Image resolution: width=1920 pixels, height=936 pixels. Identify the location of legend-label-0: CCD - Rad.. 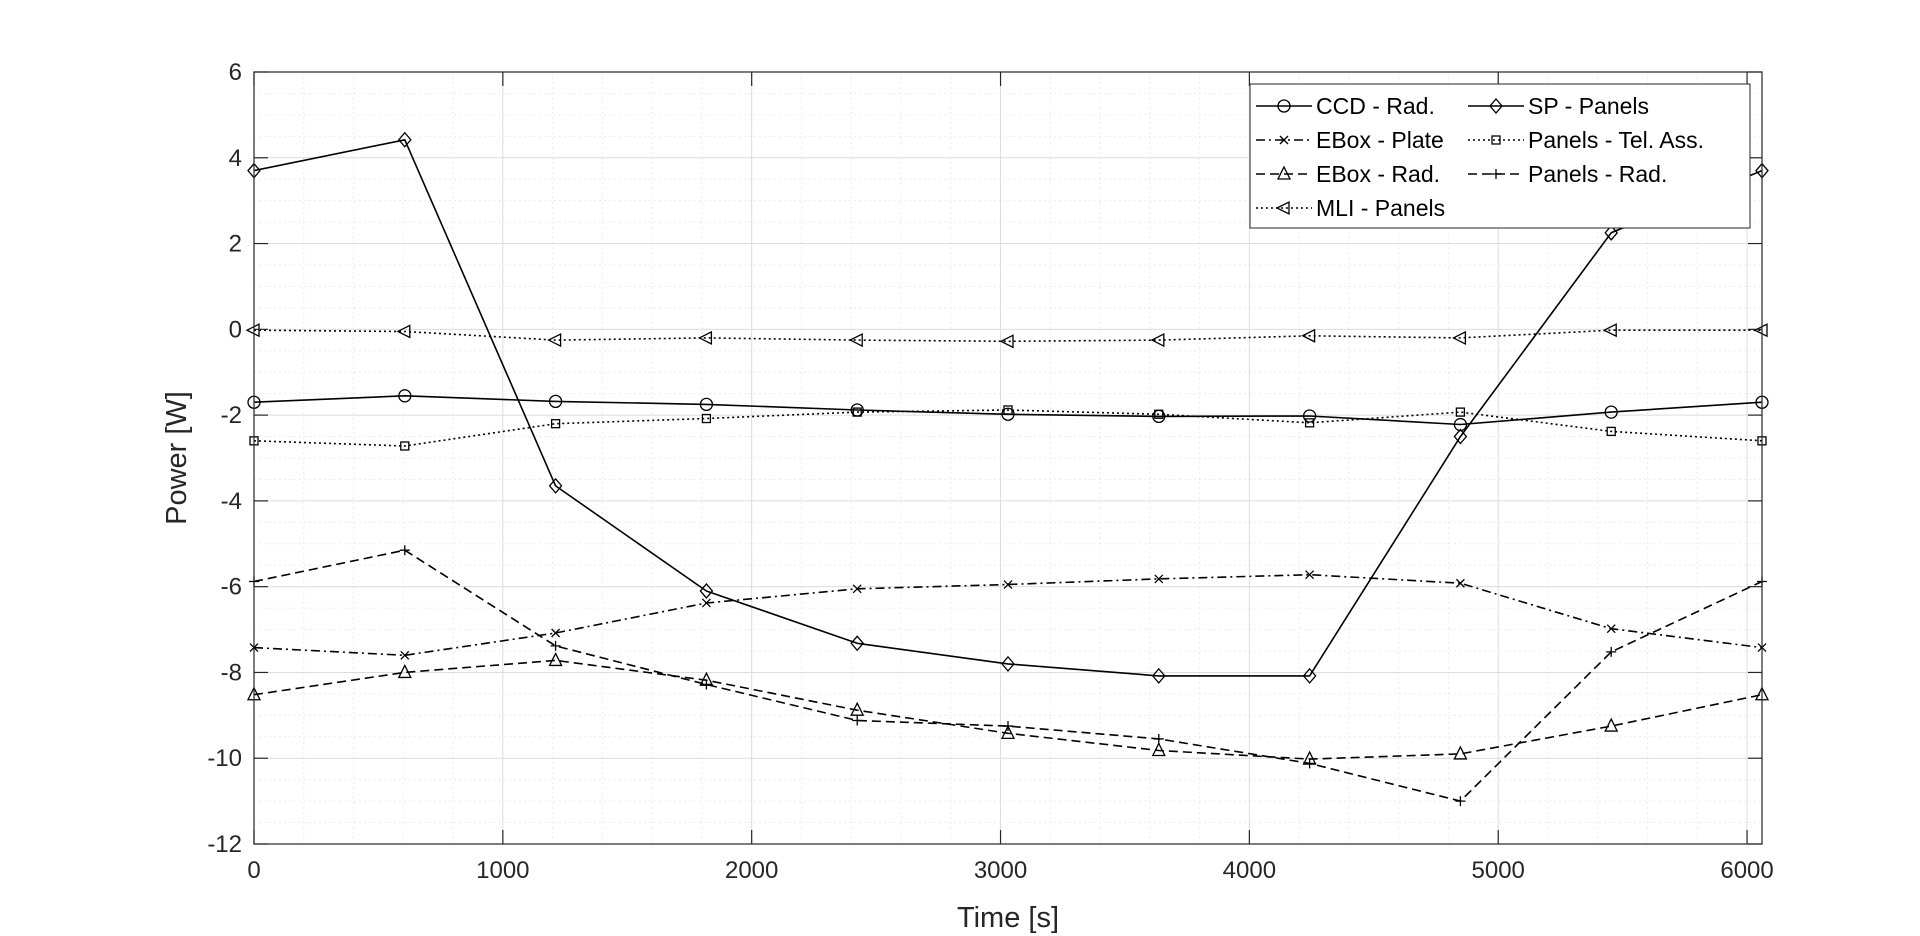
(1375, 106).